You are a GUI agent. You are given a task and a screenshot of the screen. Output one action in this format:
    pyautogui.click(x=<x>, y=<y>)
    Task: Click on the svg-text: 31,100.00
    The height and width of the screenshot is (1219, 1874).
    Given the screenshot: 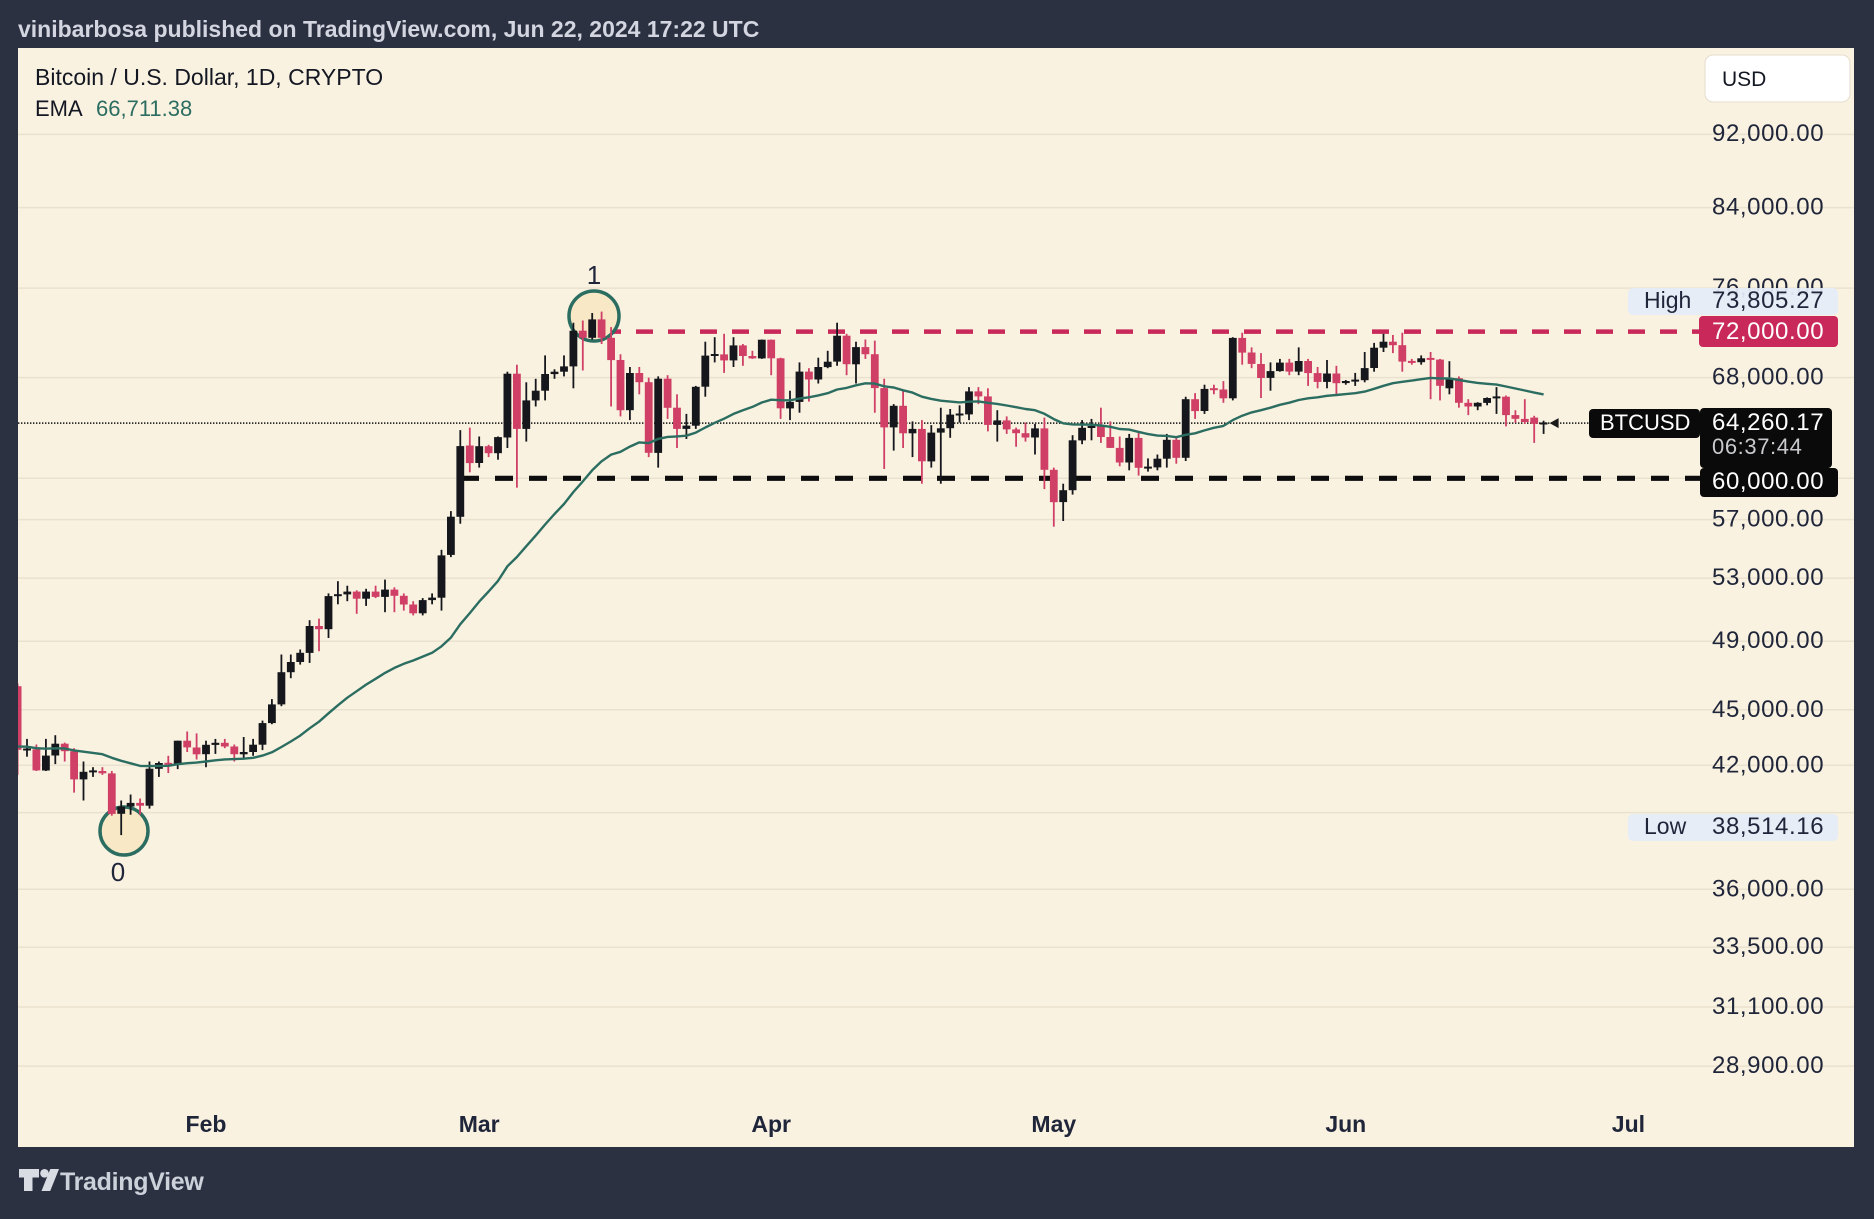 What is the action you would take?
    pyautogui.click(x=1768, y=1006)
    